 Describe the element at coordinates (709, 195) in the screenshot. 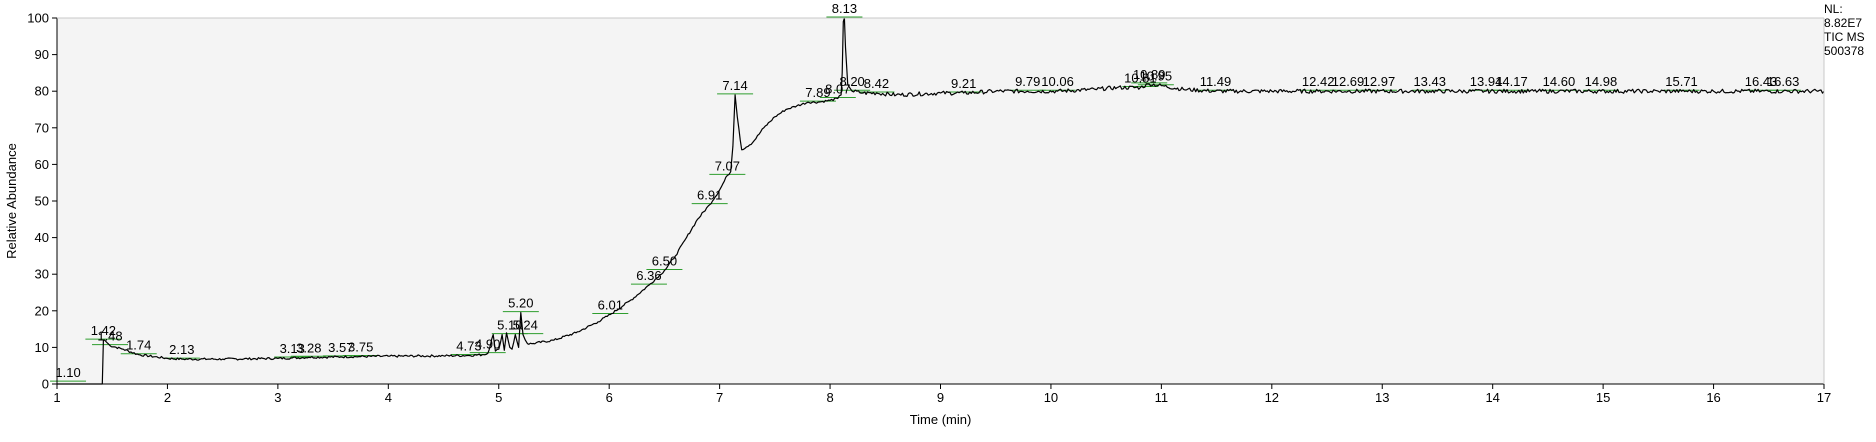

I see `peak-label: 6.91` at that location.